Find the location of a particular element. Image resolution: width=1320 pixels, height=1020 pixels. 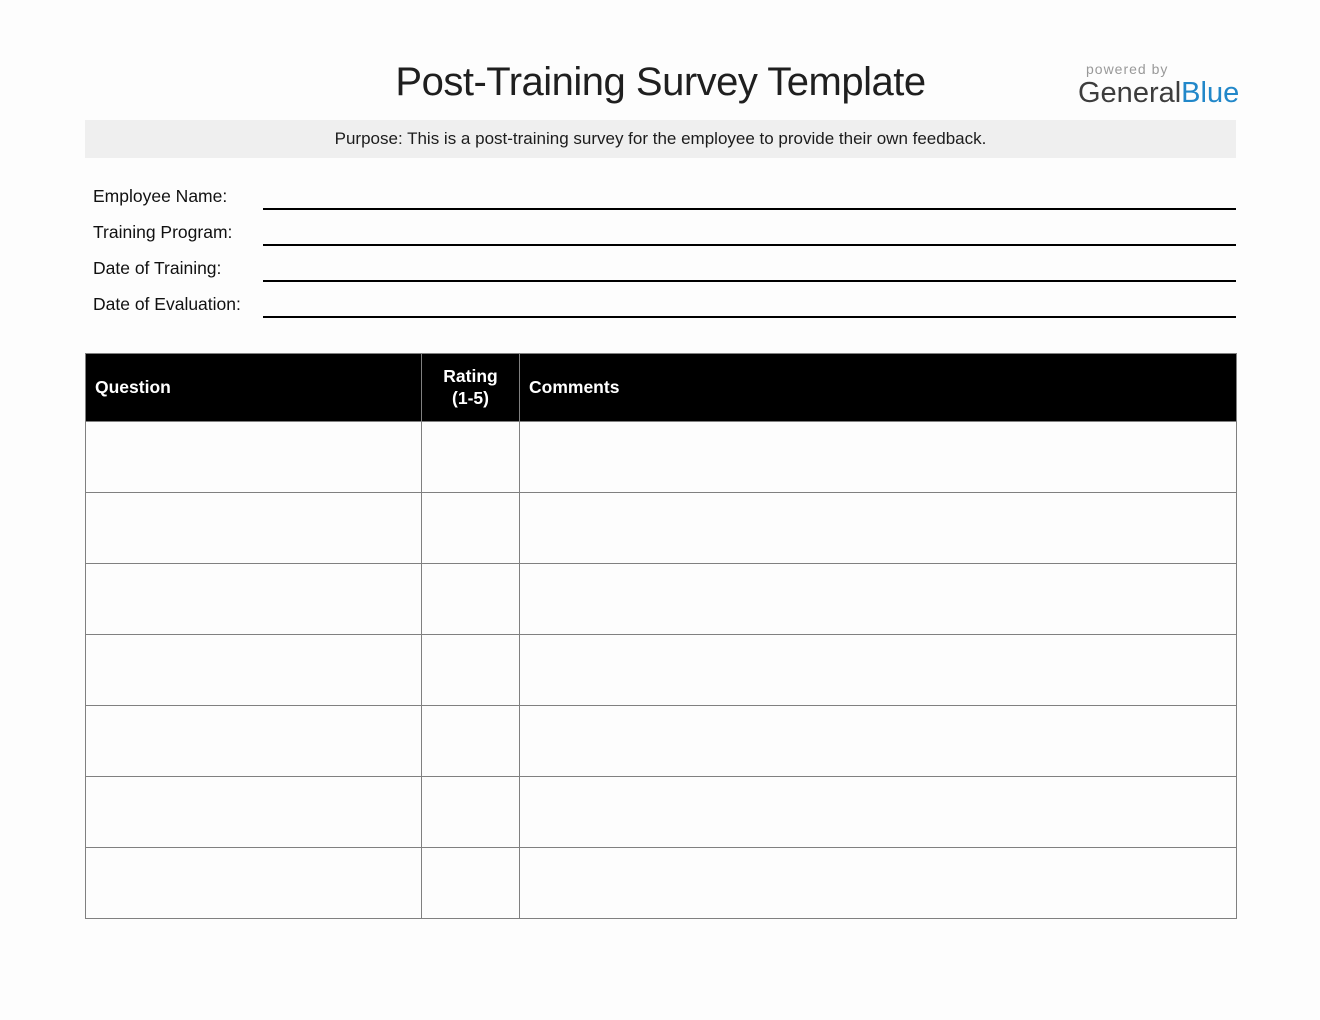

brand-blue-text: Blue is located at coordinates (1210, 93).